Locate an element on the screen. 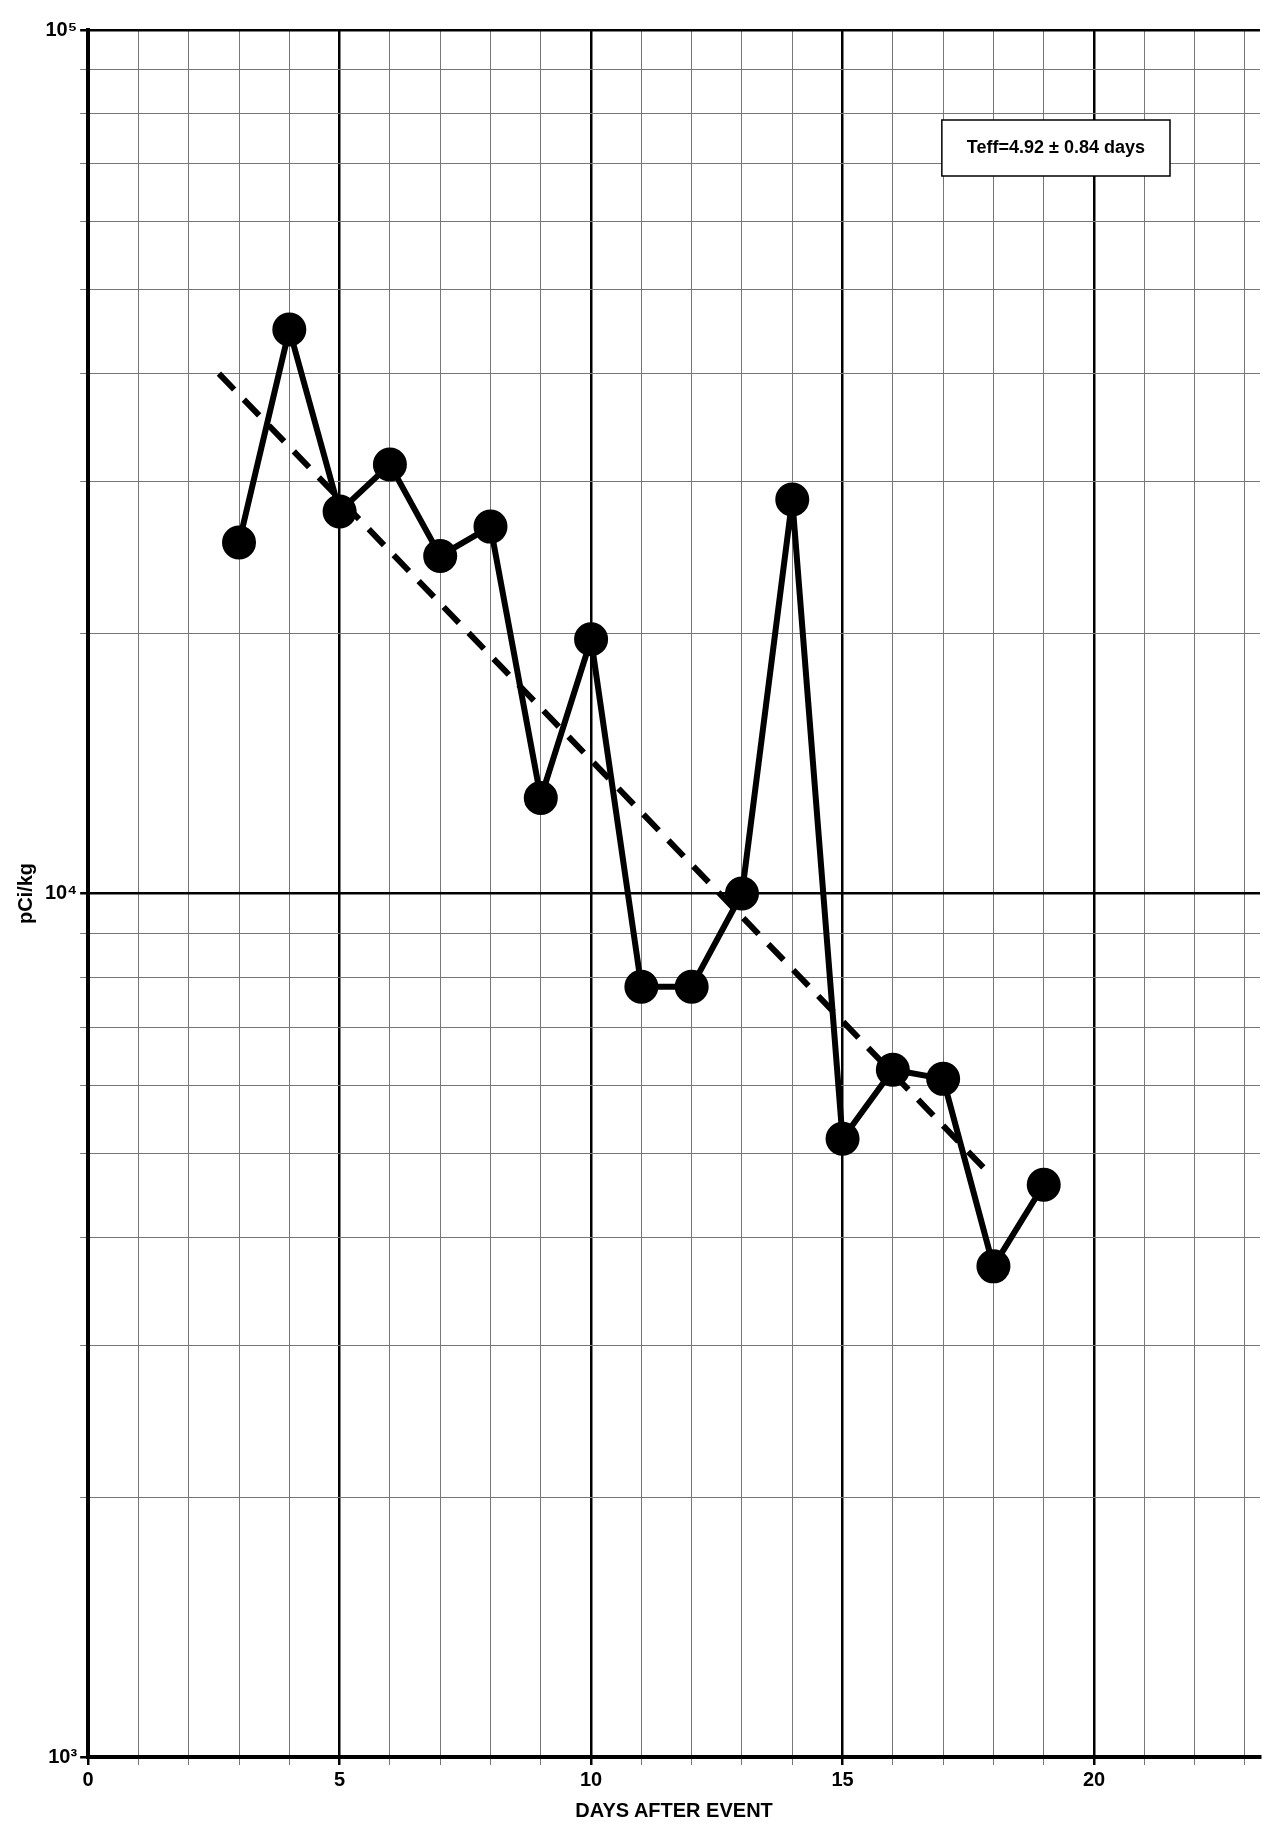 The image size is (1280, 1837). annotation: Teff=4.92 ± 0.84 days is located at coordinates (1056, 146).